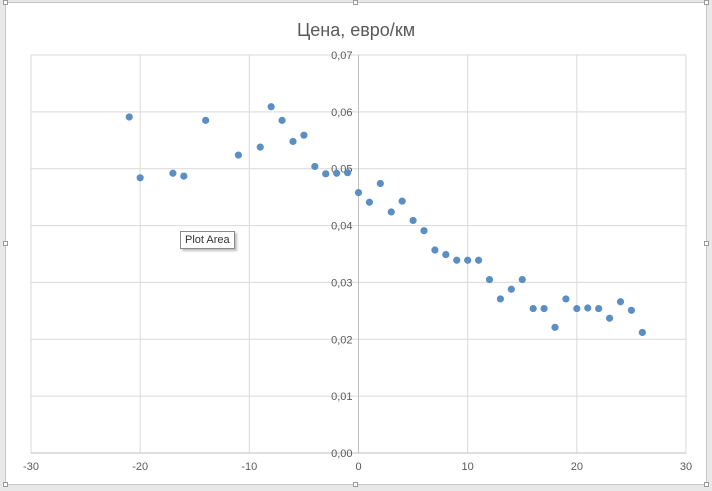 The image size is (712, 491). I want to click on x-tick-label: -30, so click(31, 467).